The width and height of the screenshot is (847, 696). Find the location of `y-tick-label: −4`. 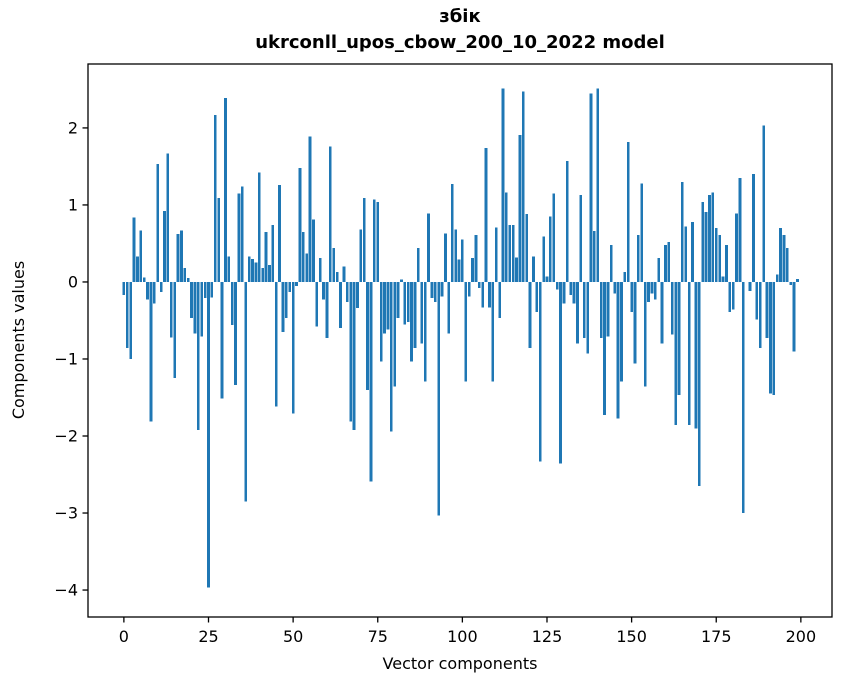

y-tick-label: −4 is located at coordinates (66, 590).